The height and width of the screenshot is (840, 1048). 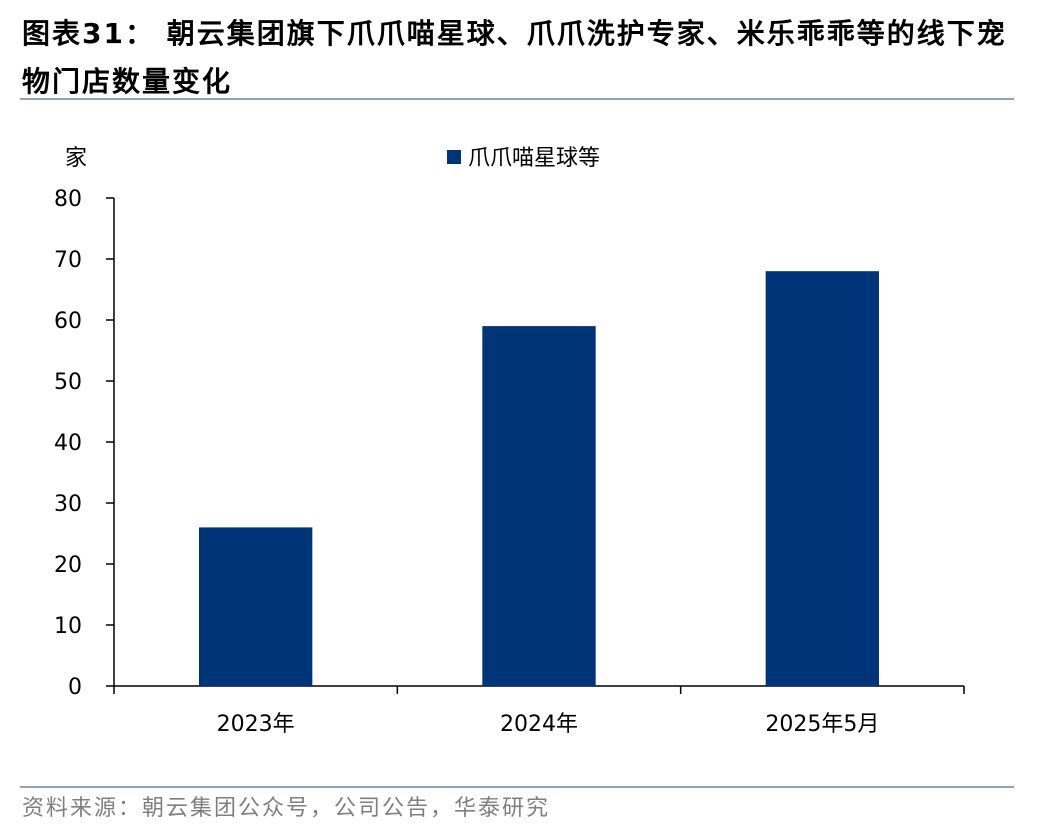 What do you see at coordinates (256, 724) in the screenshot?
I see `x-tick-label: 2023年` at bounding box center [256, 724].